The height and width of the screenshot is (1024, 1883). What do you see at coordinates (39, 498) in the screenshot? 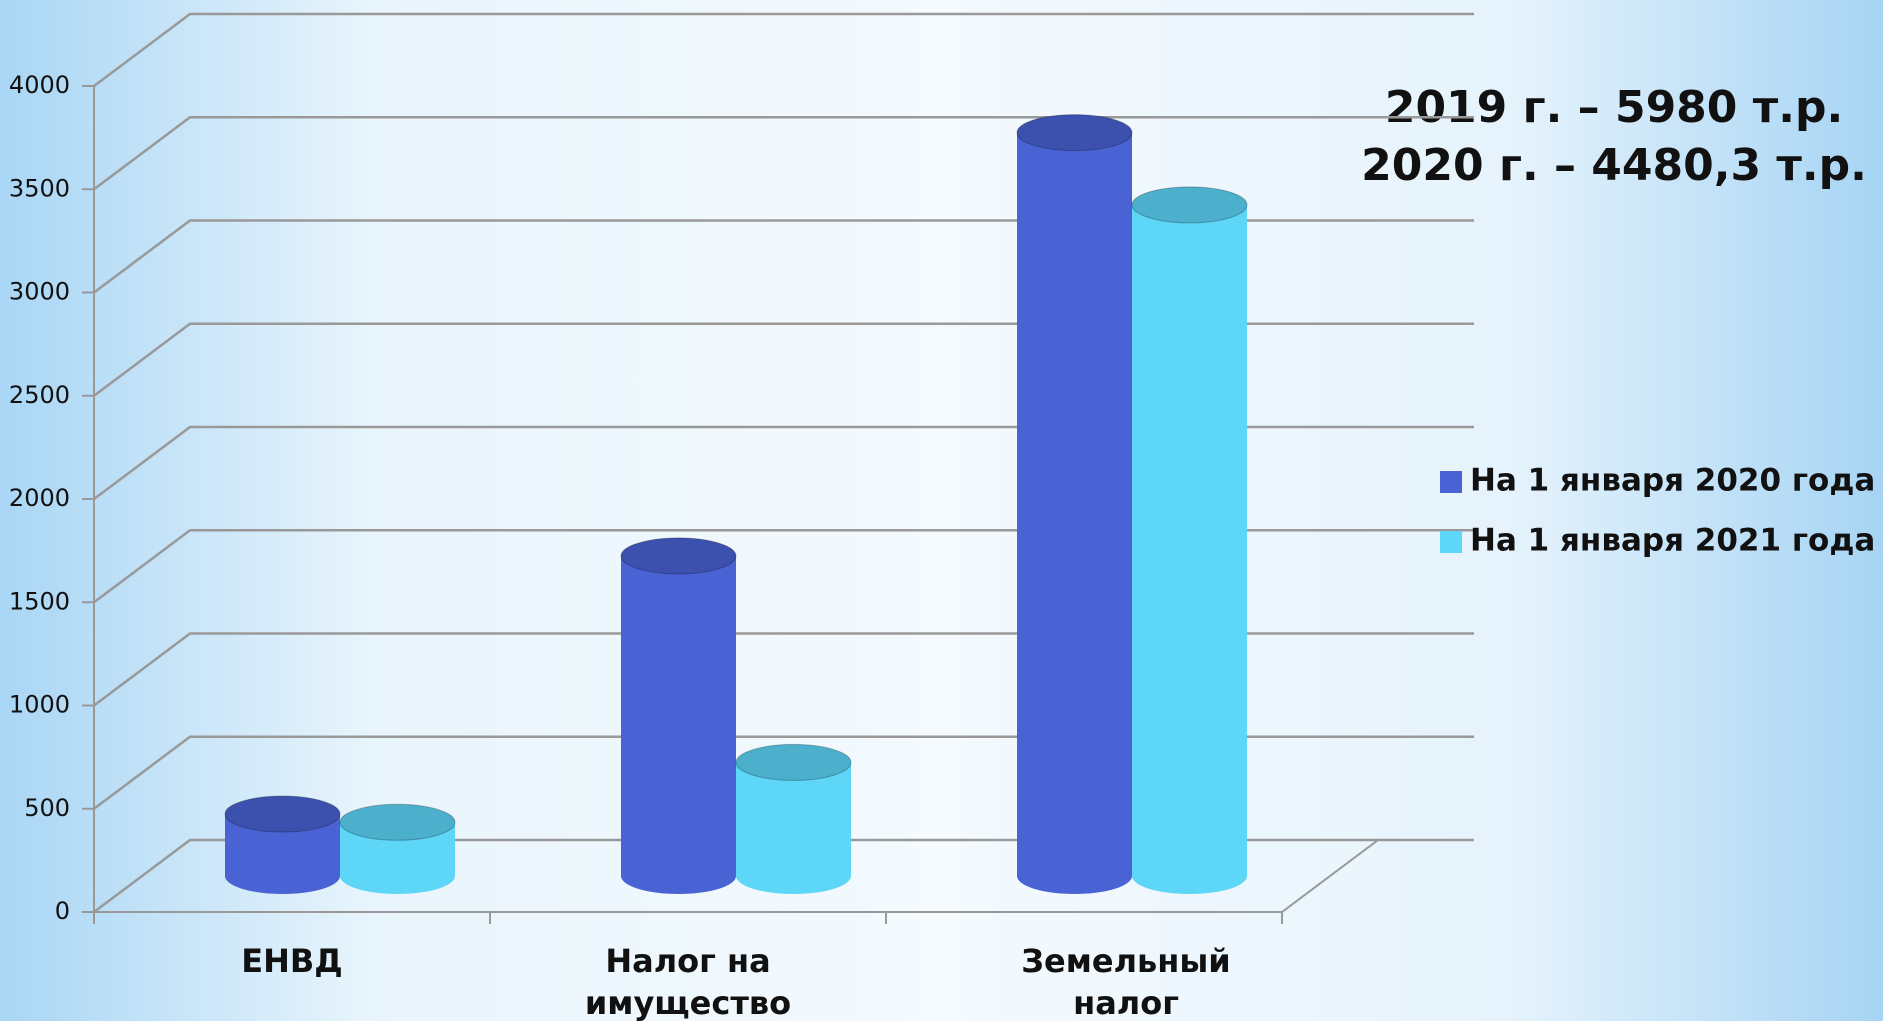
I see `y-tick-label: 2000` at bounding box center [39, 498].